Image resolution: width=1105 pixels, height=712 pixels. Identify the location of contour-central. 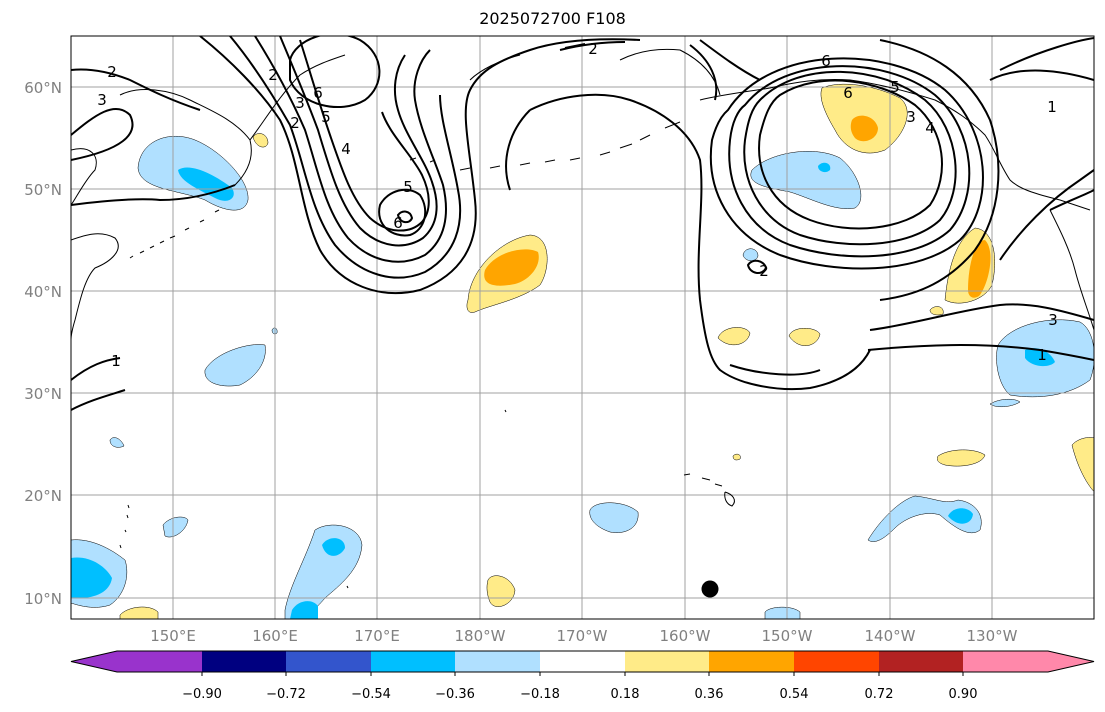
(700, 242).